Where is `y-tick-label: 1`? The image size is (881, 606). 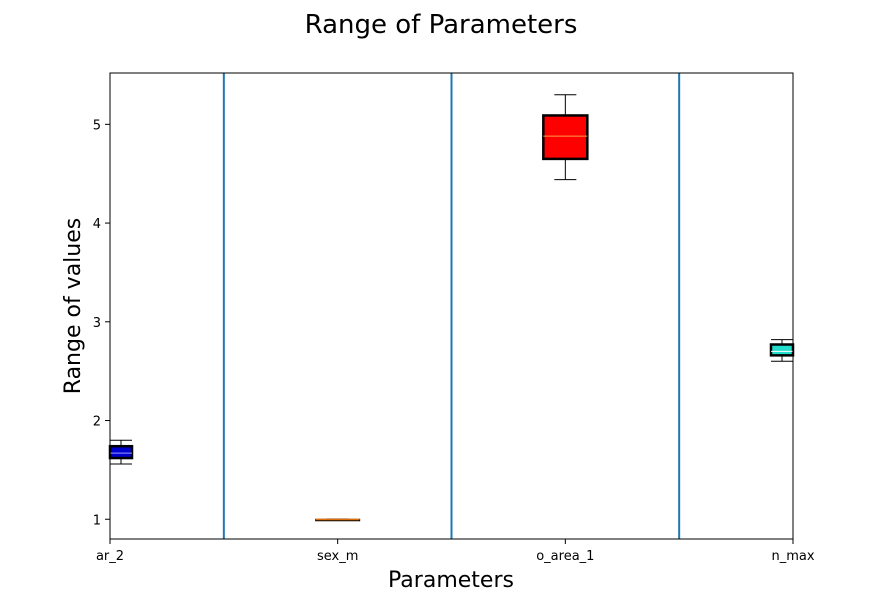
y-tick-label: 1 is located at coordinates (97, 520).